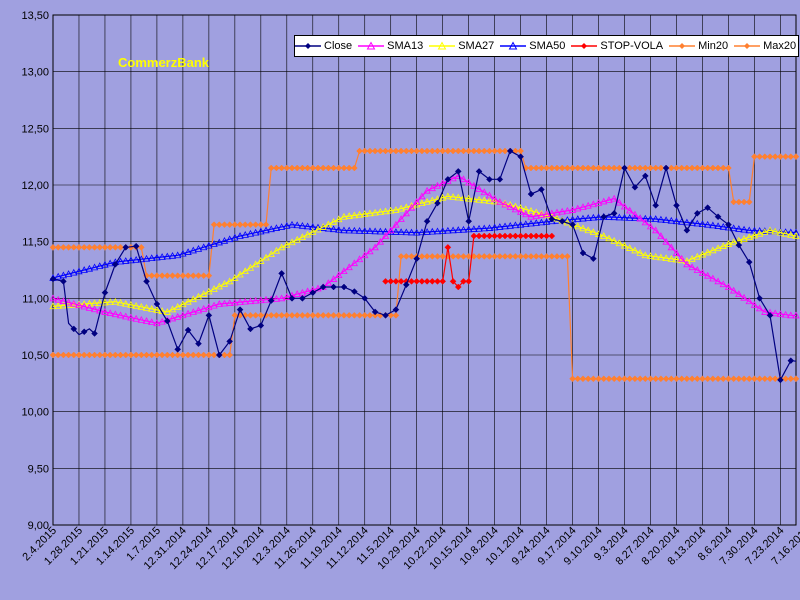  Describe the element at coordinates (35, 299) in the screenshot. I see `y-tick-label: 11,00` at that location.